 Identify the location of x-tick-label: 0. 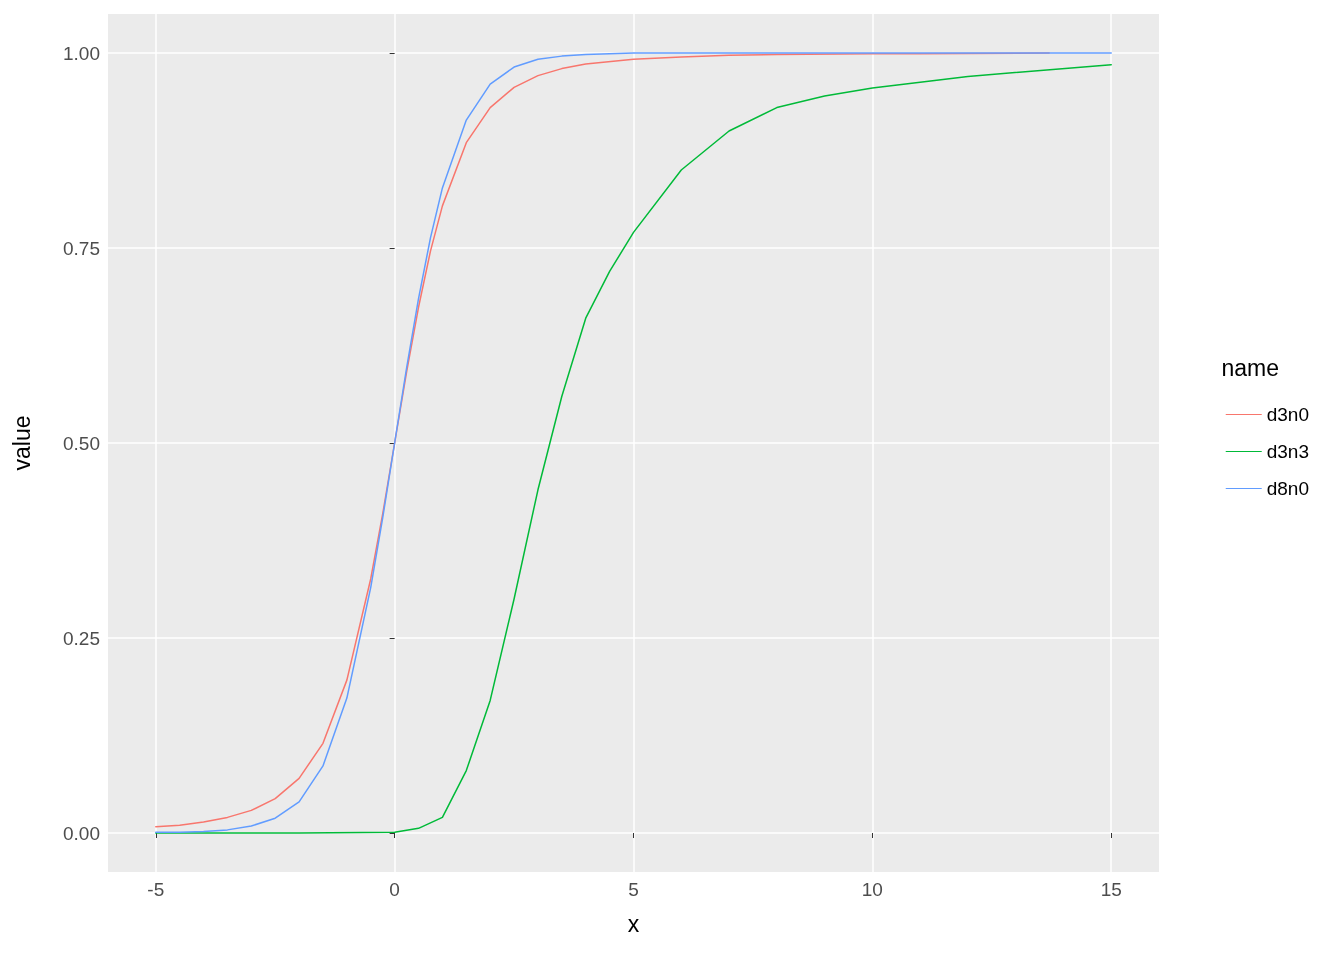
(394, 889).